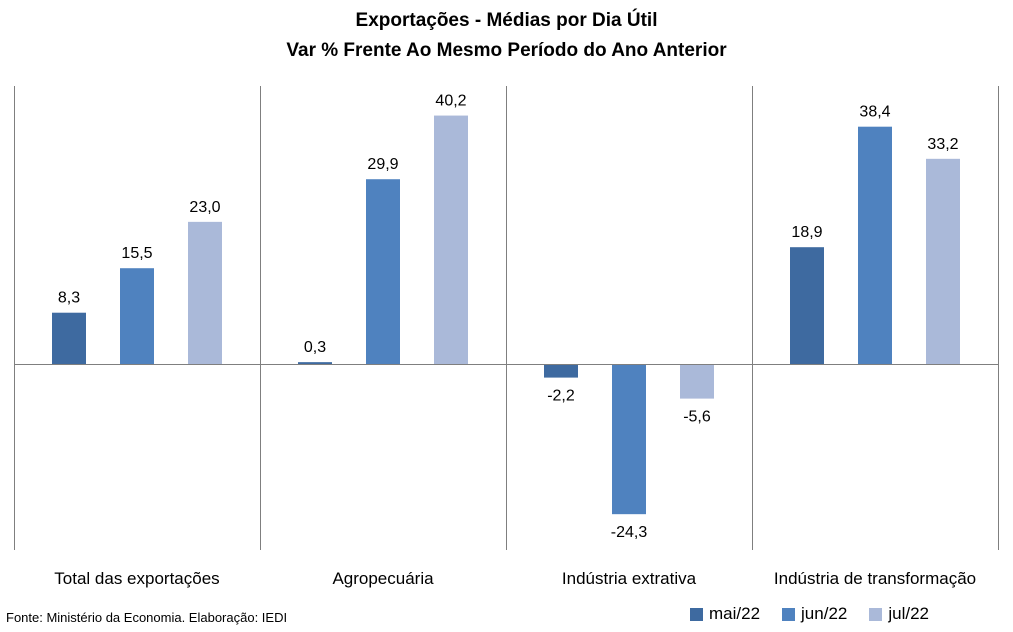 Image resolution: width=1013 pixels, height=632 pixels. I want to click on data-label: 18,9, so click(806, 232).